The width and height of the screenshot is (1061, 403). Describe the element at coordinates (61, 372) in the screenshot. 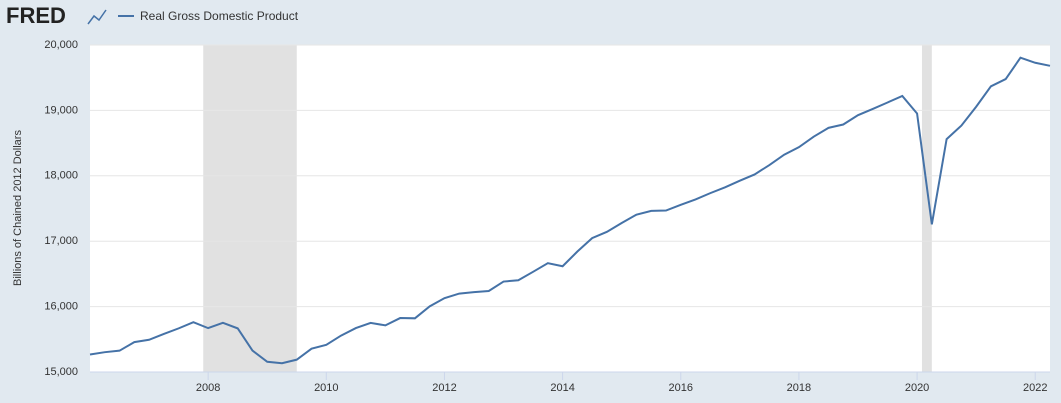

I see `y-tick-label: 15,000` at that location.